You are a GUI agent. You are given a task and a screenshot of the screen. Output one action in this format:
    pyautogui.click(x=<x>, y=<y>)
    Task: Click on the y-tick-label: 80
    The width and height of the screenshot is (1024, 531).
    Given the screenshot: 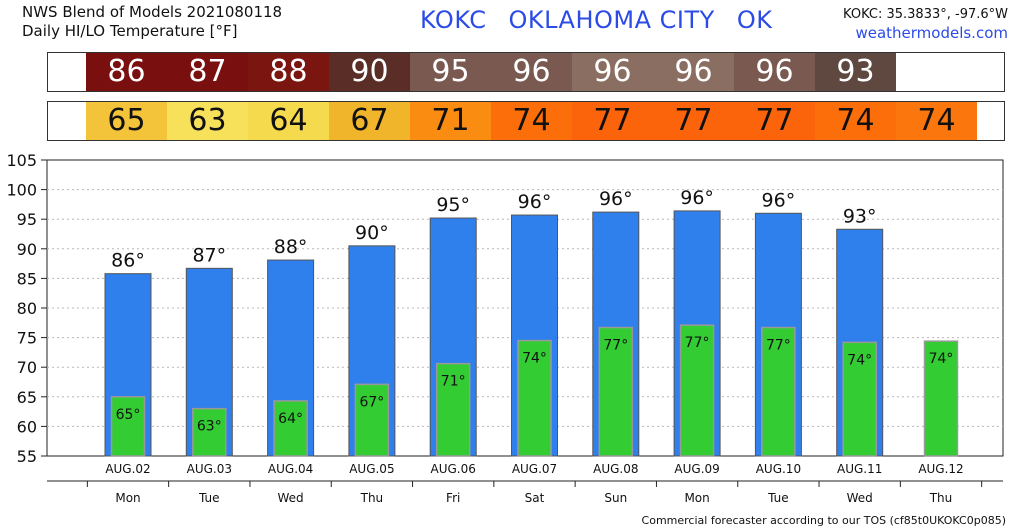 What is the action you would take?
    pyautogui.click(x=27, y=308)
    